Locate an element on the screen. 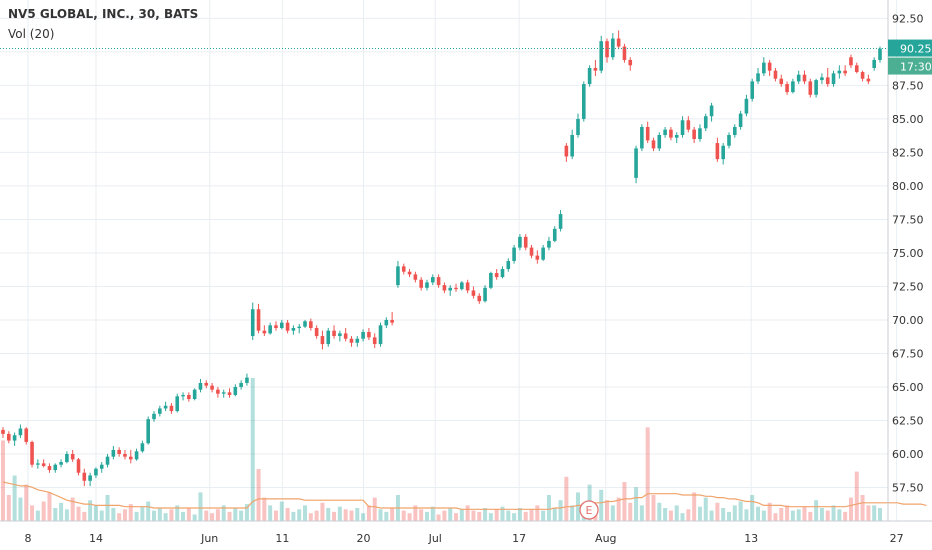 The width and height of the screenshot is (932, 550). countdown-tag-bg is located at coordinates (910, 66).